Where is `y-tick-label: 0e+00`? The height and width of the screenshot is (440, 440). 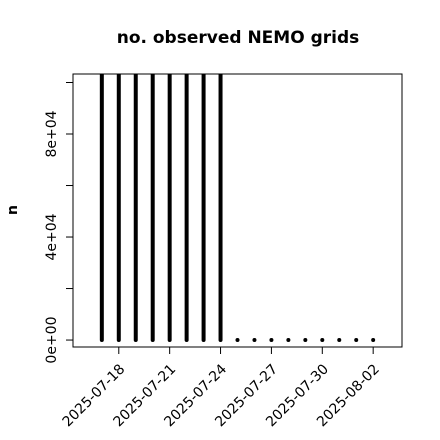
y-tick-label: 0e+00 is located at coordinates (52, 340).